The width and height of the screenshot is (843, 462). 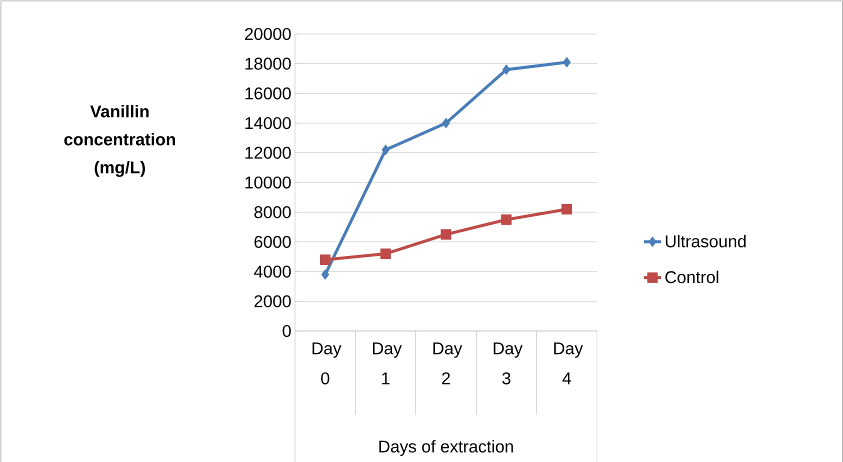 I want to click on y-tick-label: 0, so click(x=286, y=331).